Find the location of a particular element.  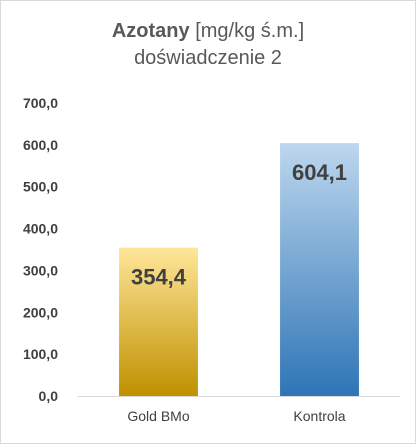

x-tick-label: Gold BMo is located at coordinates (158, 416).